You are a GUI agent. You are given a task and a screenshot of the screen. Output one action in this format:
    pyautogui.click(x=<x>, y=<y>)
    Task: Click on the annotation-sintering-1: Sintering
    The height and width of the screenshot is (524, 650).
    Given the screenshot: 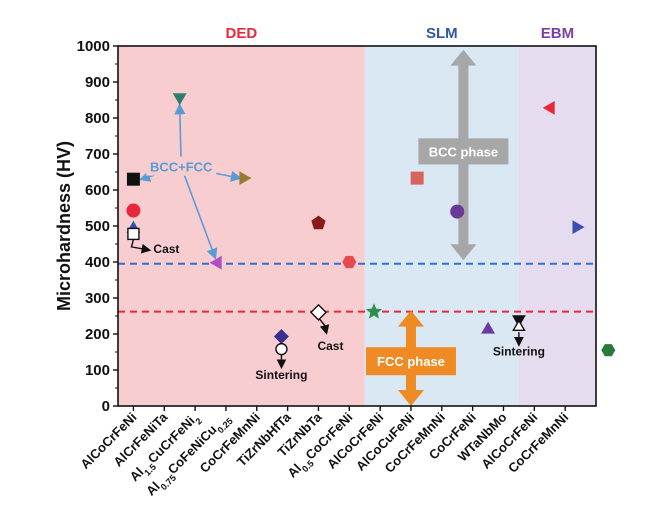 What is the action you would take?
    pyautogui.click(x=281, y=375)
    